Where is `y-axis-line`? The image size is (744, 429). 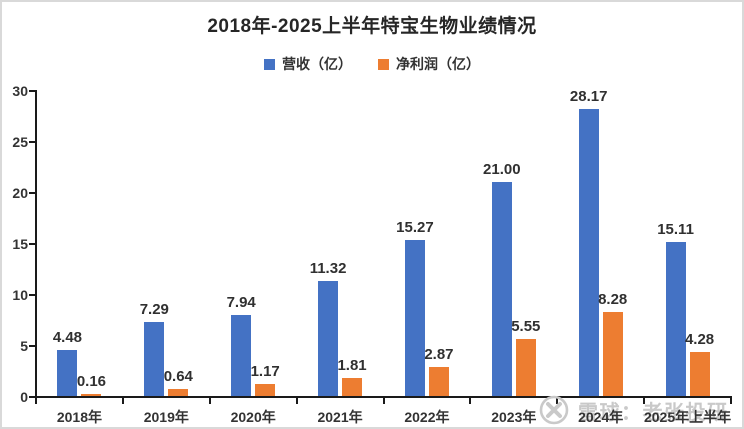 y-axis-line is located at coordinates (36, 244).